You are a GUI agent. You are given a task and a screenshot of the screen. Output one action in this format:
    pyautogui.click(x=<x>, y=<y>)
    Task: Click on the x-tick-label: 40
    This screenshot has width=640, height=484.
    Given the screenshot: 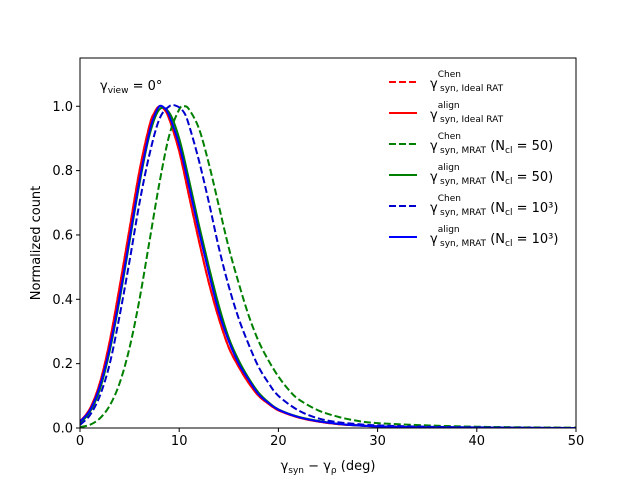 What is the action you would take?
    pyautogui.click(x=477, y=441)
    